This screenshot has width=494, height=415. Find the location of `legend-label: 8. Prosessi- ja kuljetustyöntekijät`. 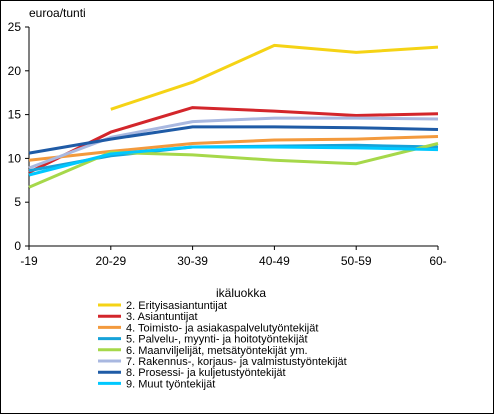

legend-label: 8. Prosessi- ja kuljetustyöntekijät is located at coordinates (206, 373).